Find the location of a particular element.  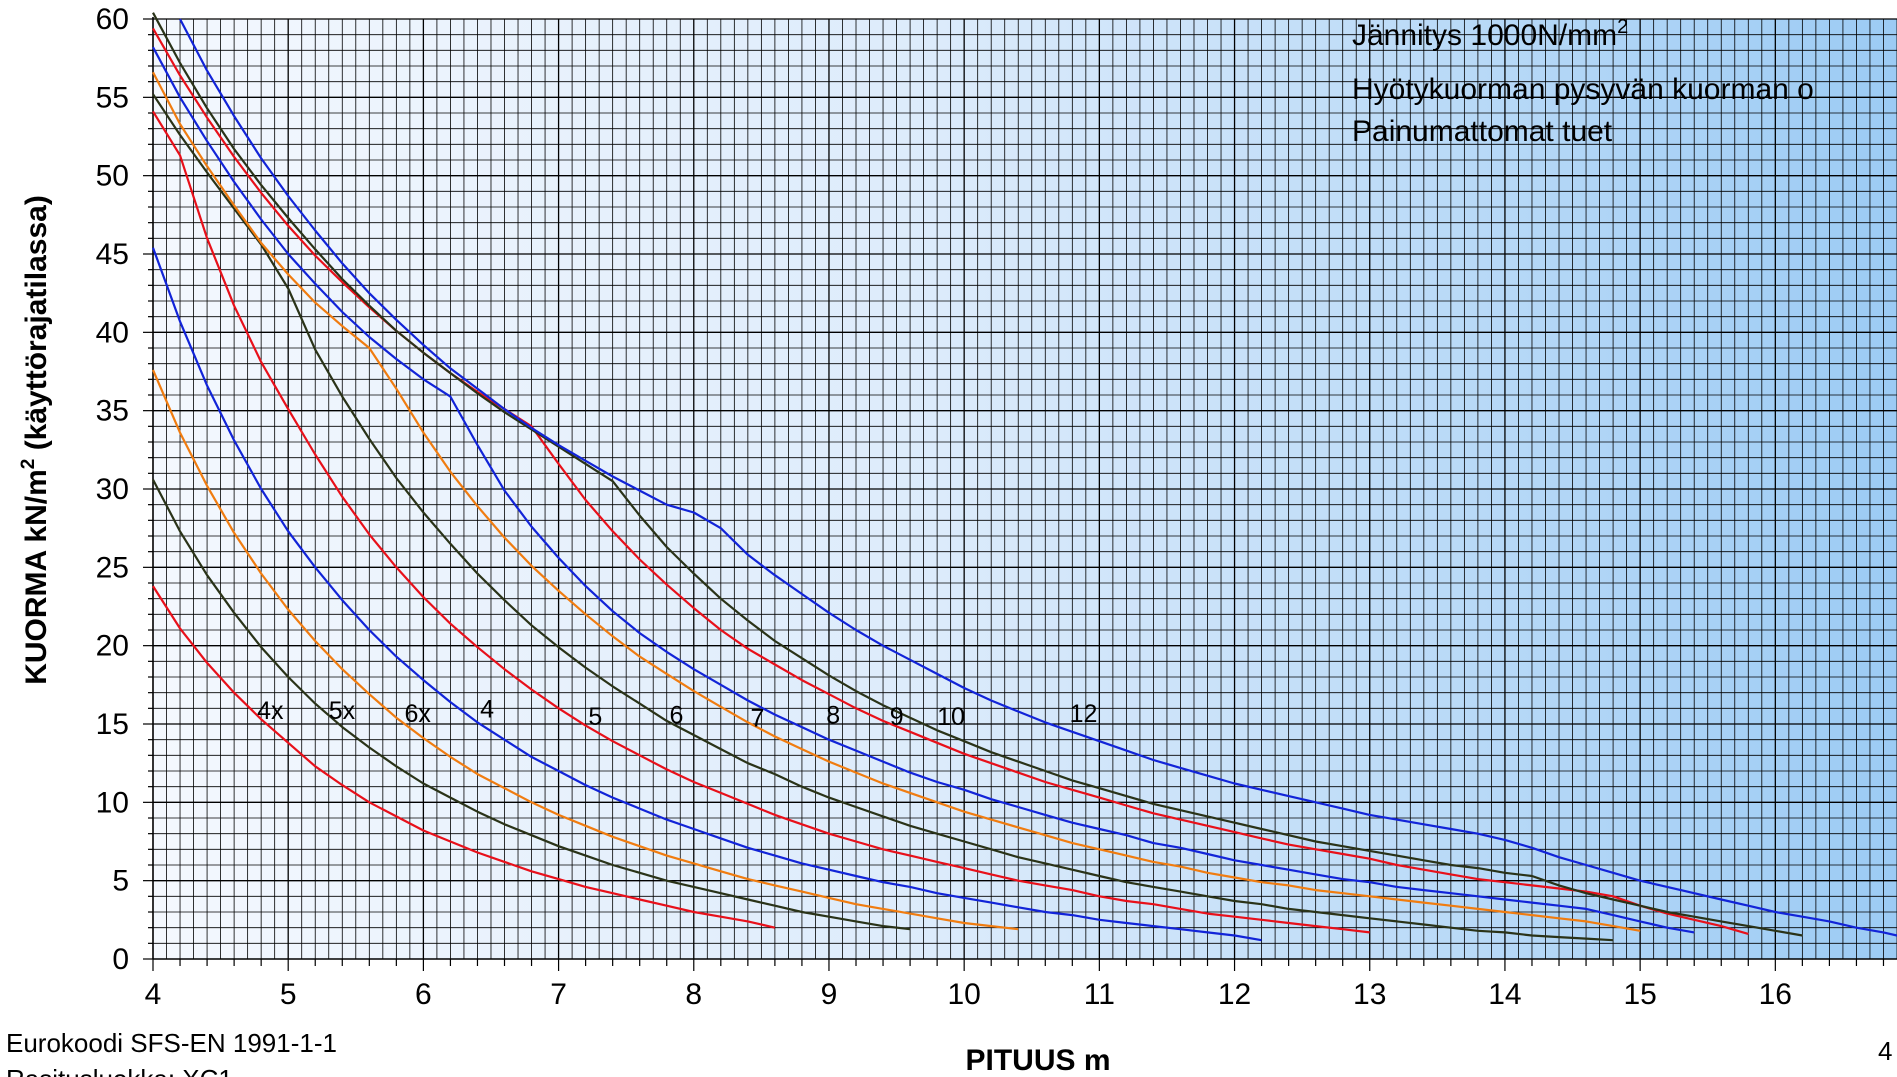

series-label-4x: 4x is located at coordinates (270, 711).